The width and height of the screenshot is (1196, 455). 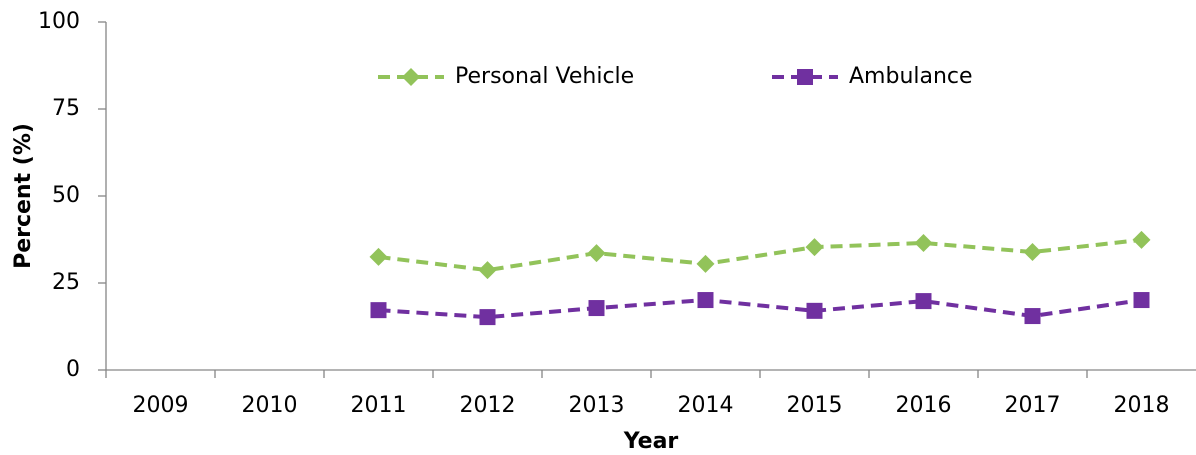 What do you see at coordinates (161, 405) in the screenshot?
I see `x-tick-label: 2009` at bounding box center [161, 405].